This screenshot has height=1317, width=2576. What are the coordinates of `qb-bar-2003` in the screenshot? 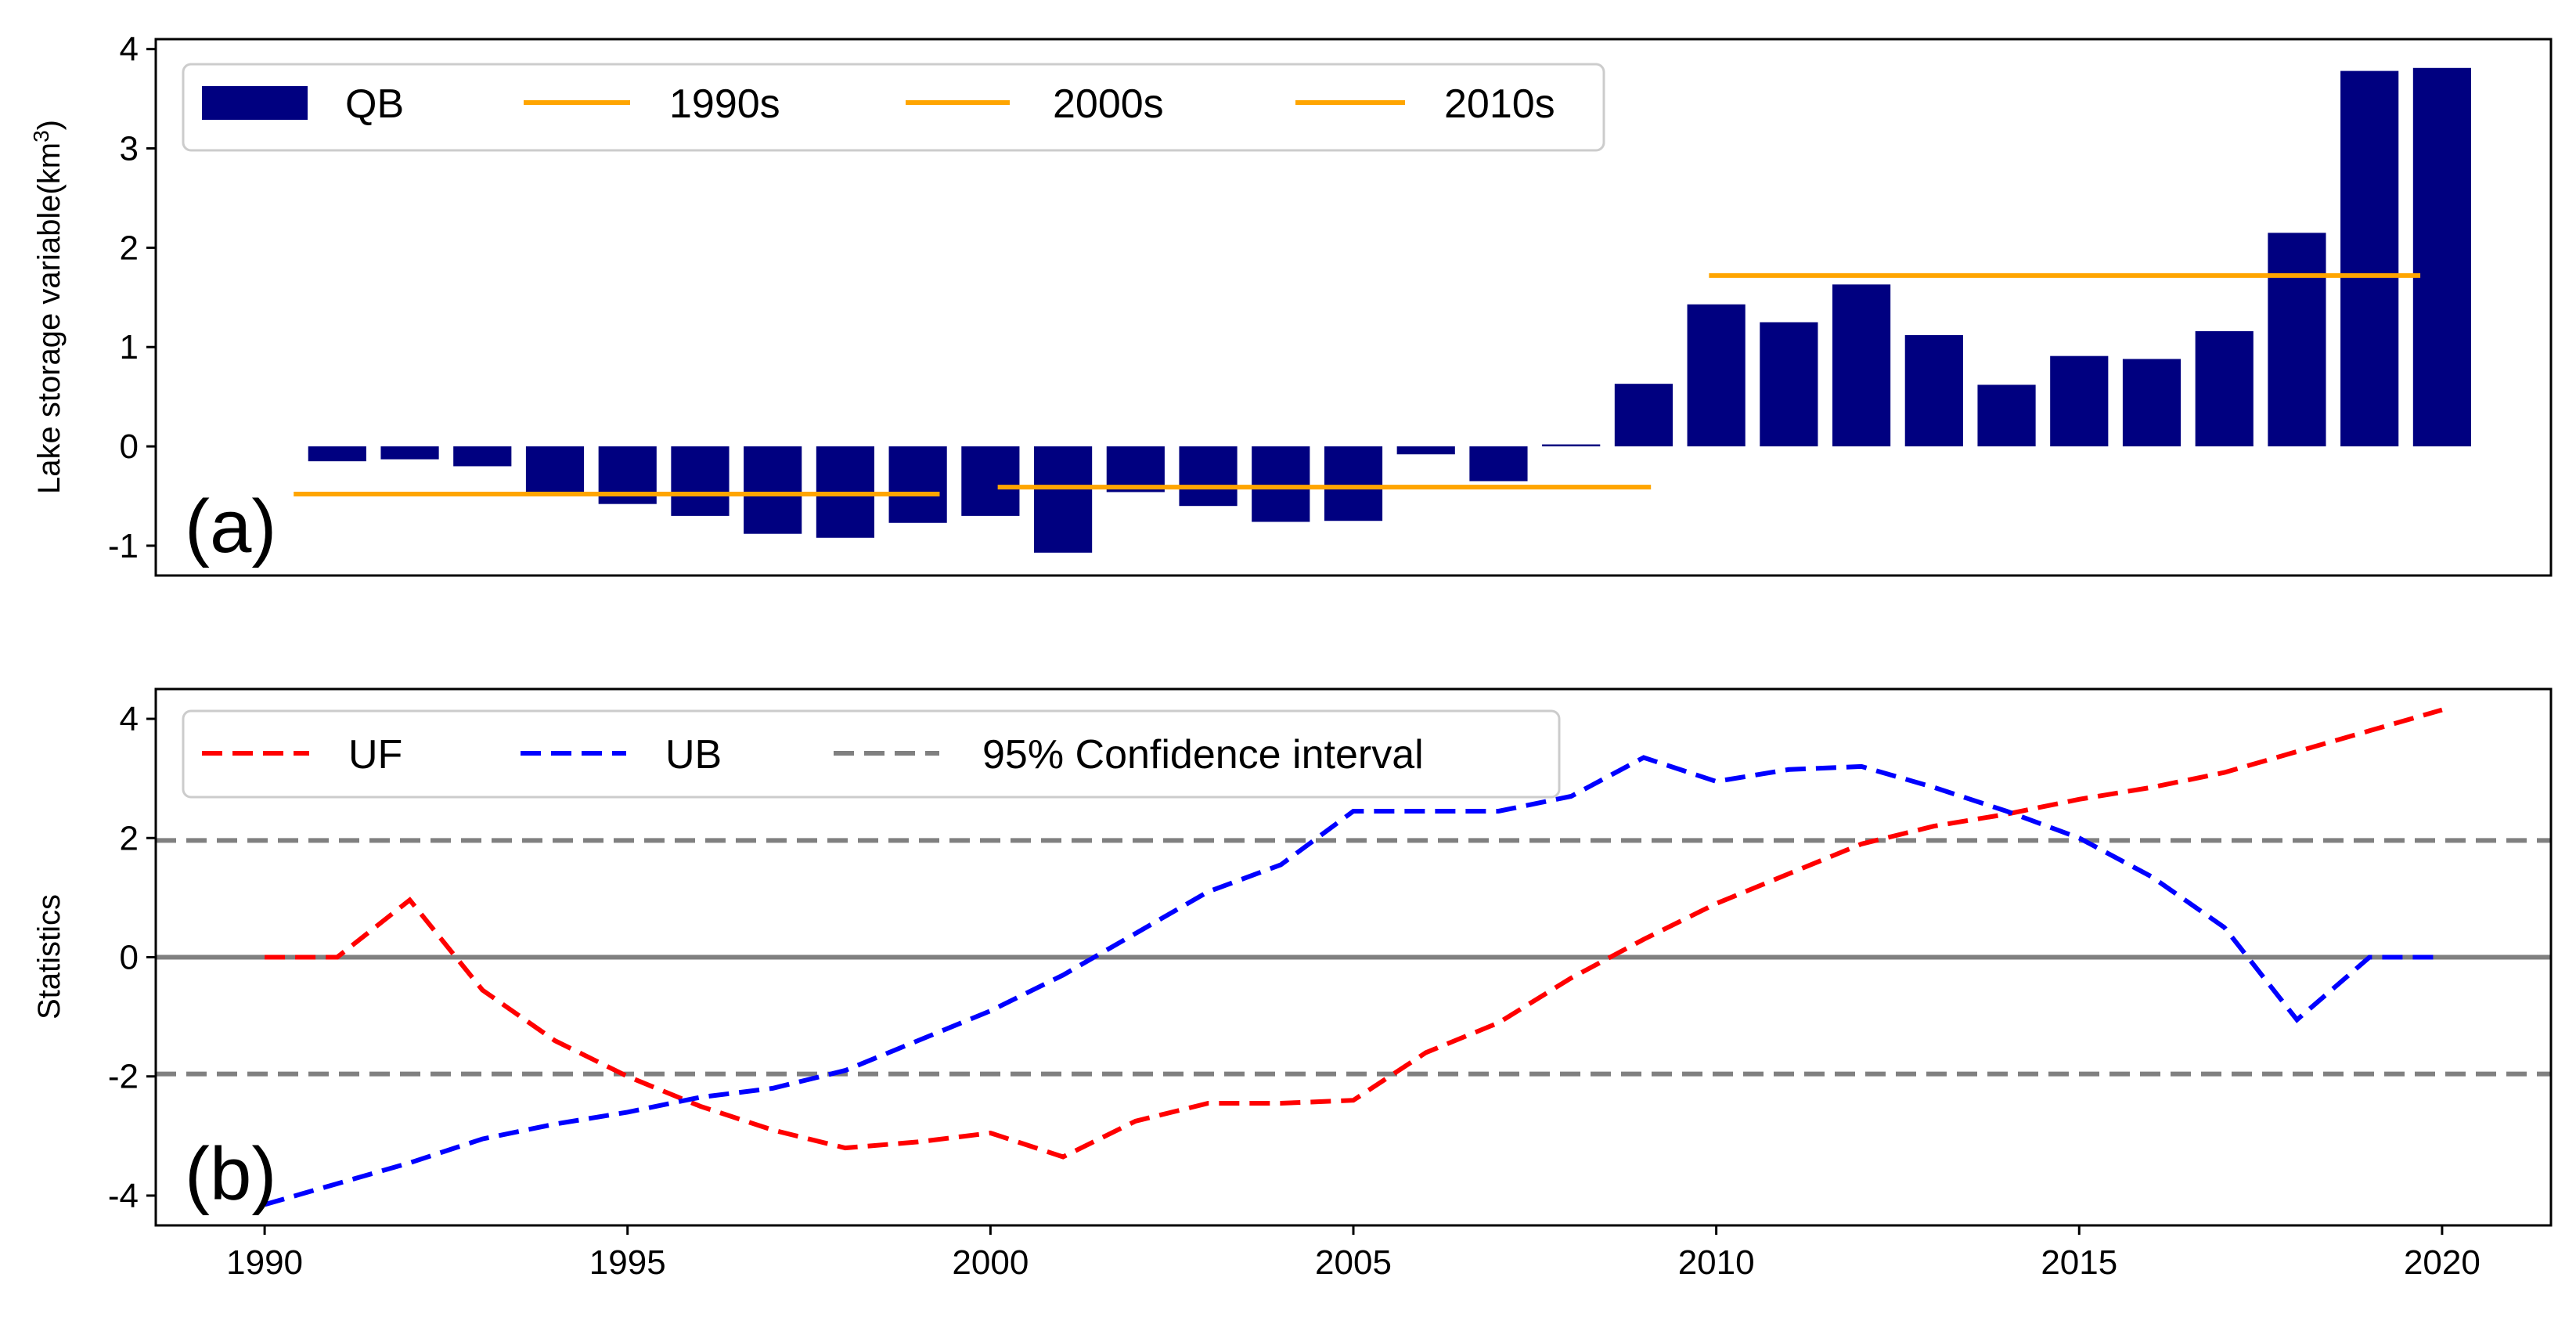 It's located at (1208, 476).